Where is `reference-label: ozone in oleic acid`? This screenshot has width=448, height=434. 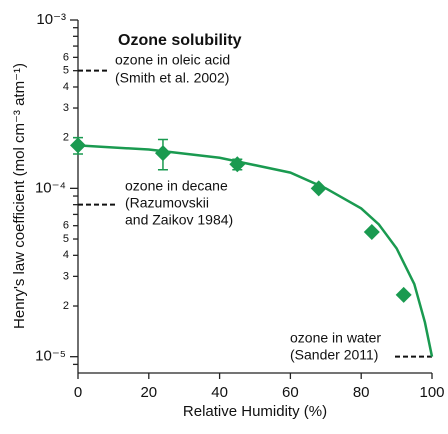 reference-label: ozone in oleic acid is located at coordinates (172, 59).